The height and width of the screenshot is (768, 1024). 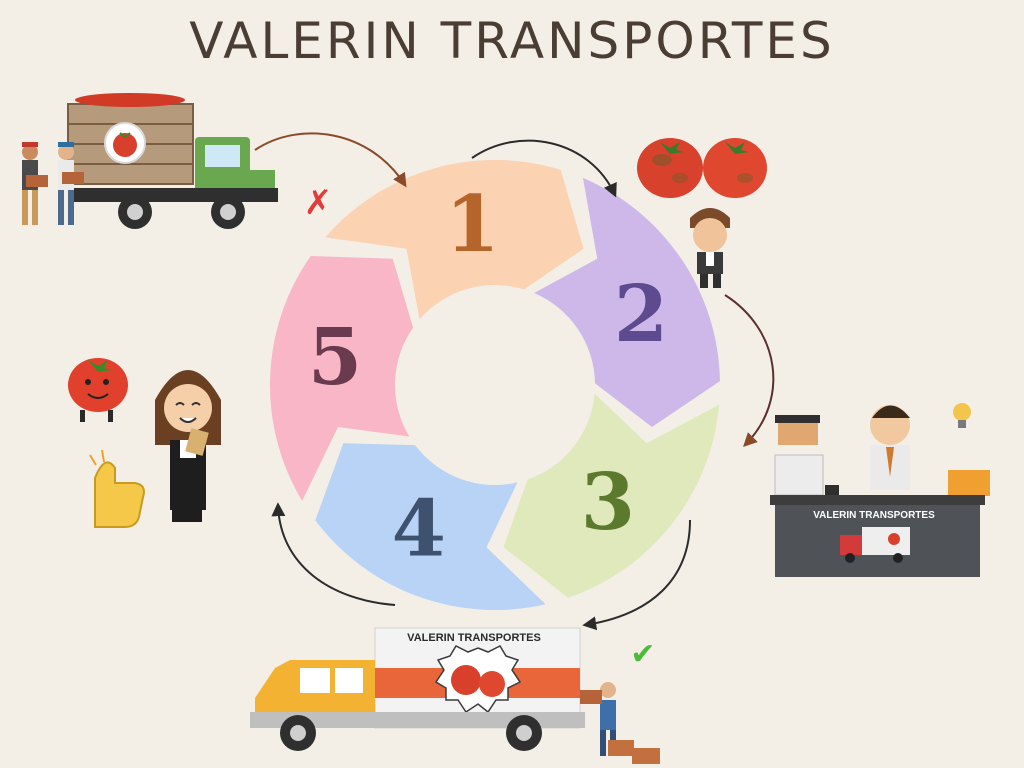 What do you see at coordinates (620, 723) in the screenshot?
I see `delivery-man-icon` at bounding box center [620, 723].